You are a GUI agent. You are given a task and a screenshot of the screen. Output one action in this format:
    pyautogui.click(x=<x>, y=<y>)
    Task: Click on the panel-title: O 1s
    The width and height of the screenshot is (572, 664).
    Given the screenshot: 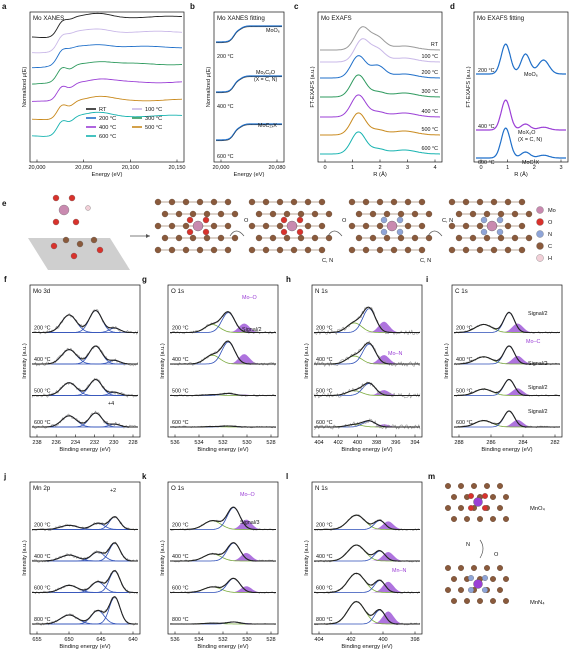 What is the action you would take?
    pyautogui.click(x=177, y=291)
    